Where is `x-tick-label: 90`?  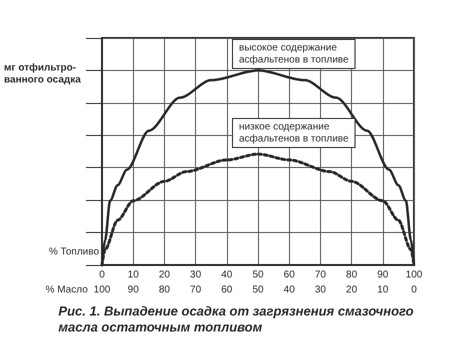
x-tick-label: 90 is located at coordinates (383, 275).